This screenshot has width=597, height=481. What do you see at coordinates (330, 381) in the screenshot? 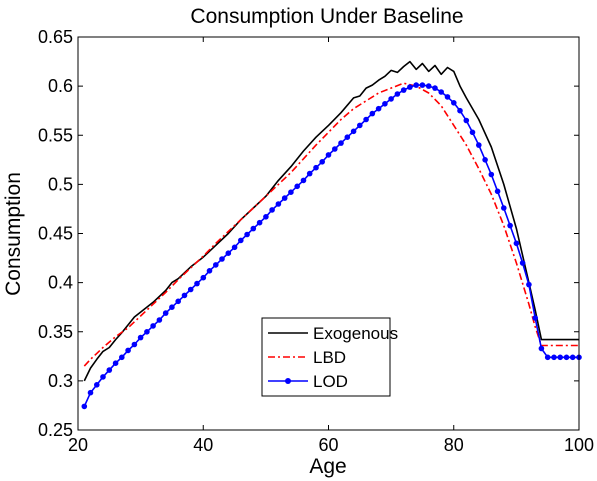
I see `legend-label-lod: LOD` at bounding box center [330, 381].